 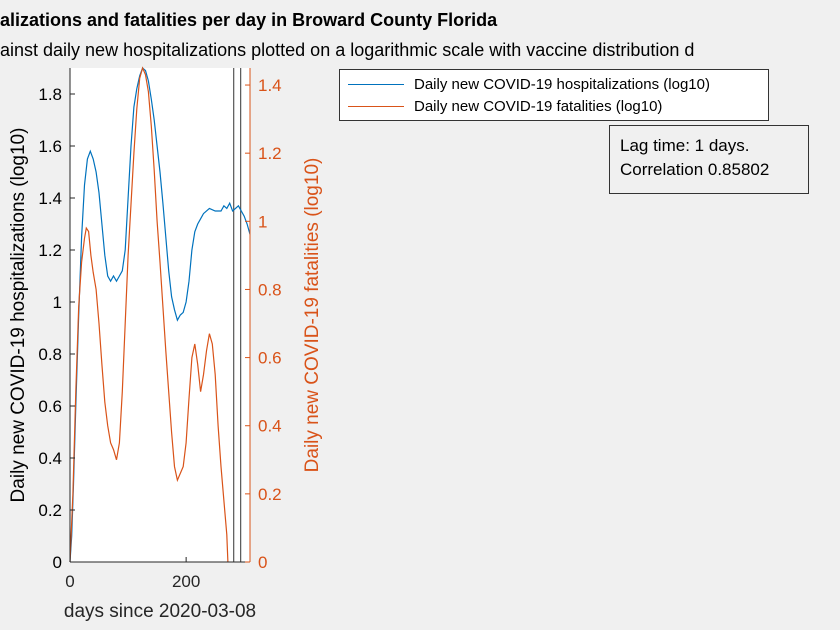 What do you see at coordinates (270, 426) in the screenshot?
I see `y-tick-label-right-2: 0.4` at bounding box center [270, 426].